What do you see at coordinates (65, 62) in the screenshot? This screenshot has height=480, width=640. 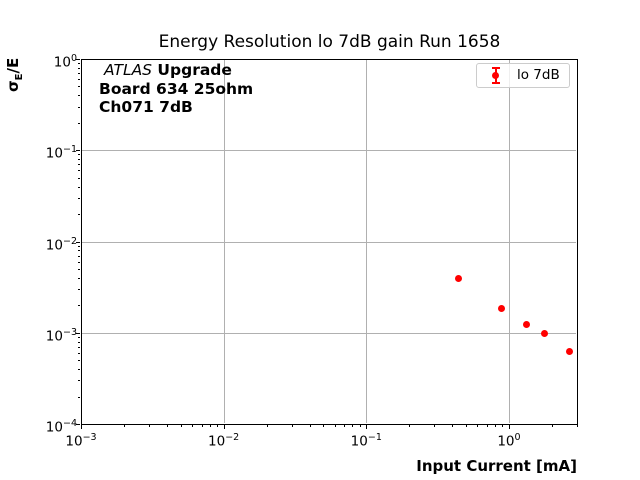 I see `y-tick-label: 10⁰` at bounding box center [65, 62].